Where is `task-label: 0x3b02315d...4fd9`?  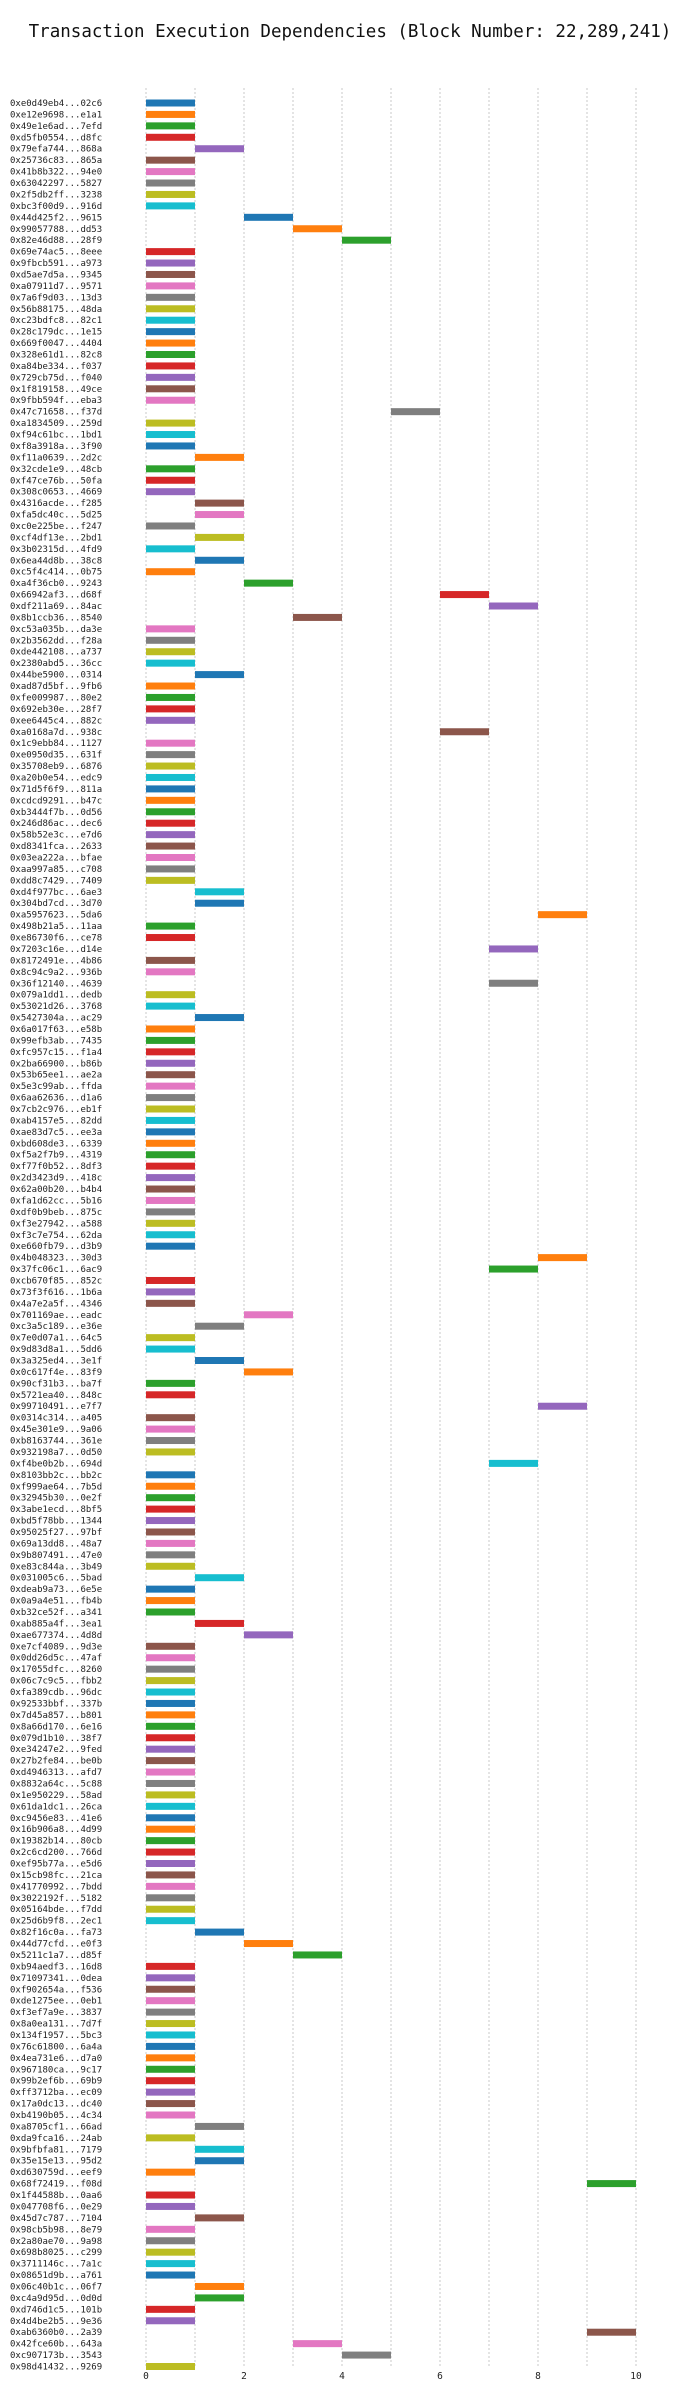 task-label: 0x3b02315d...4fd9 is located at coordinates (56, 550).